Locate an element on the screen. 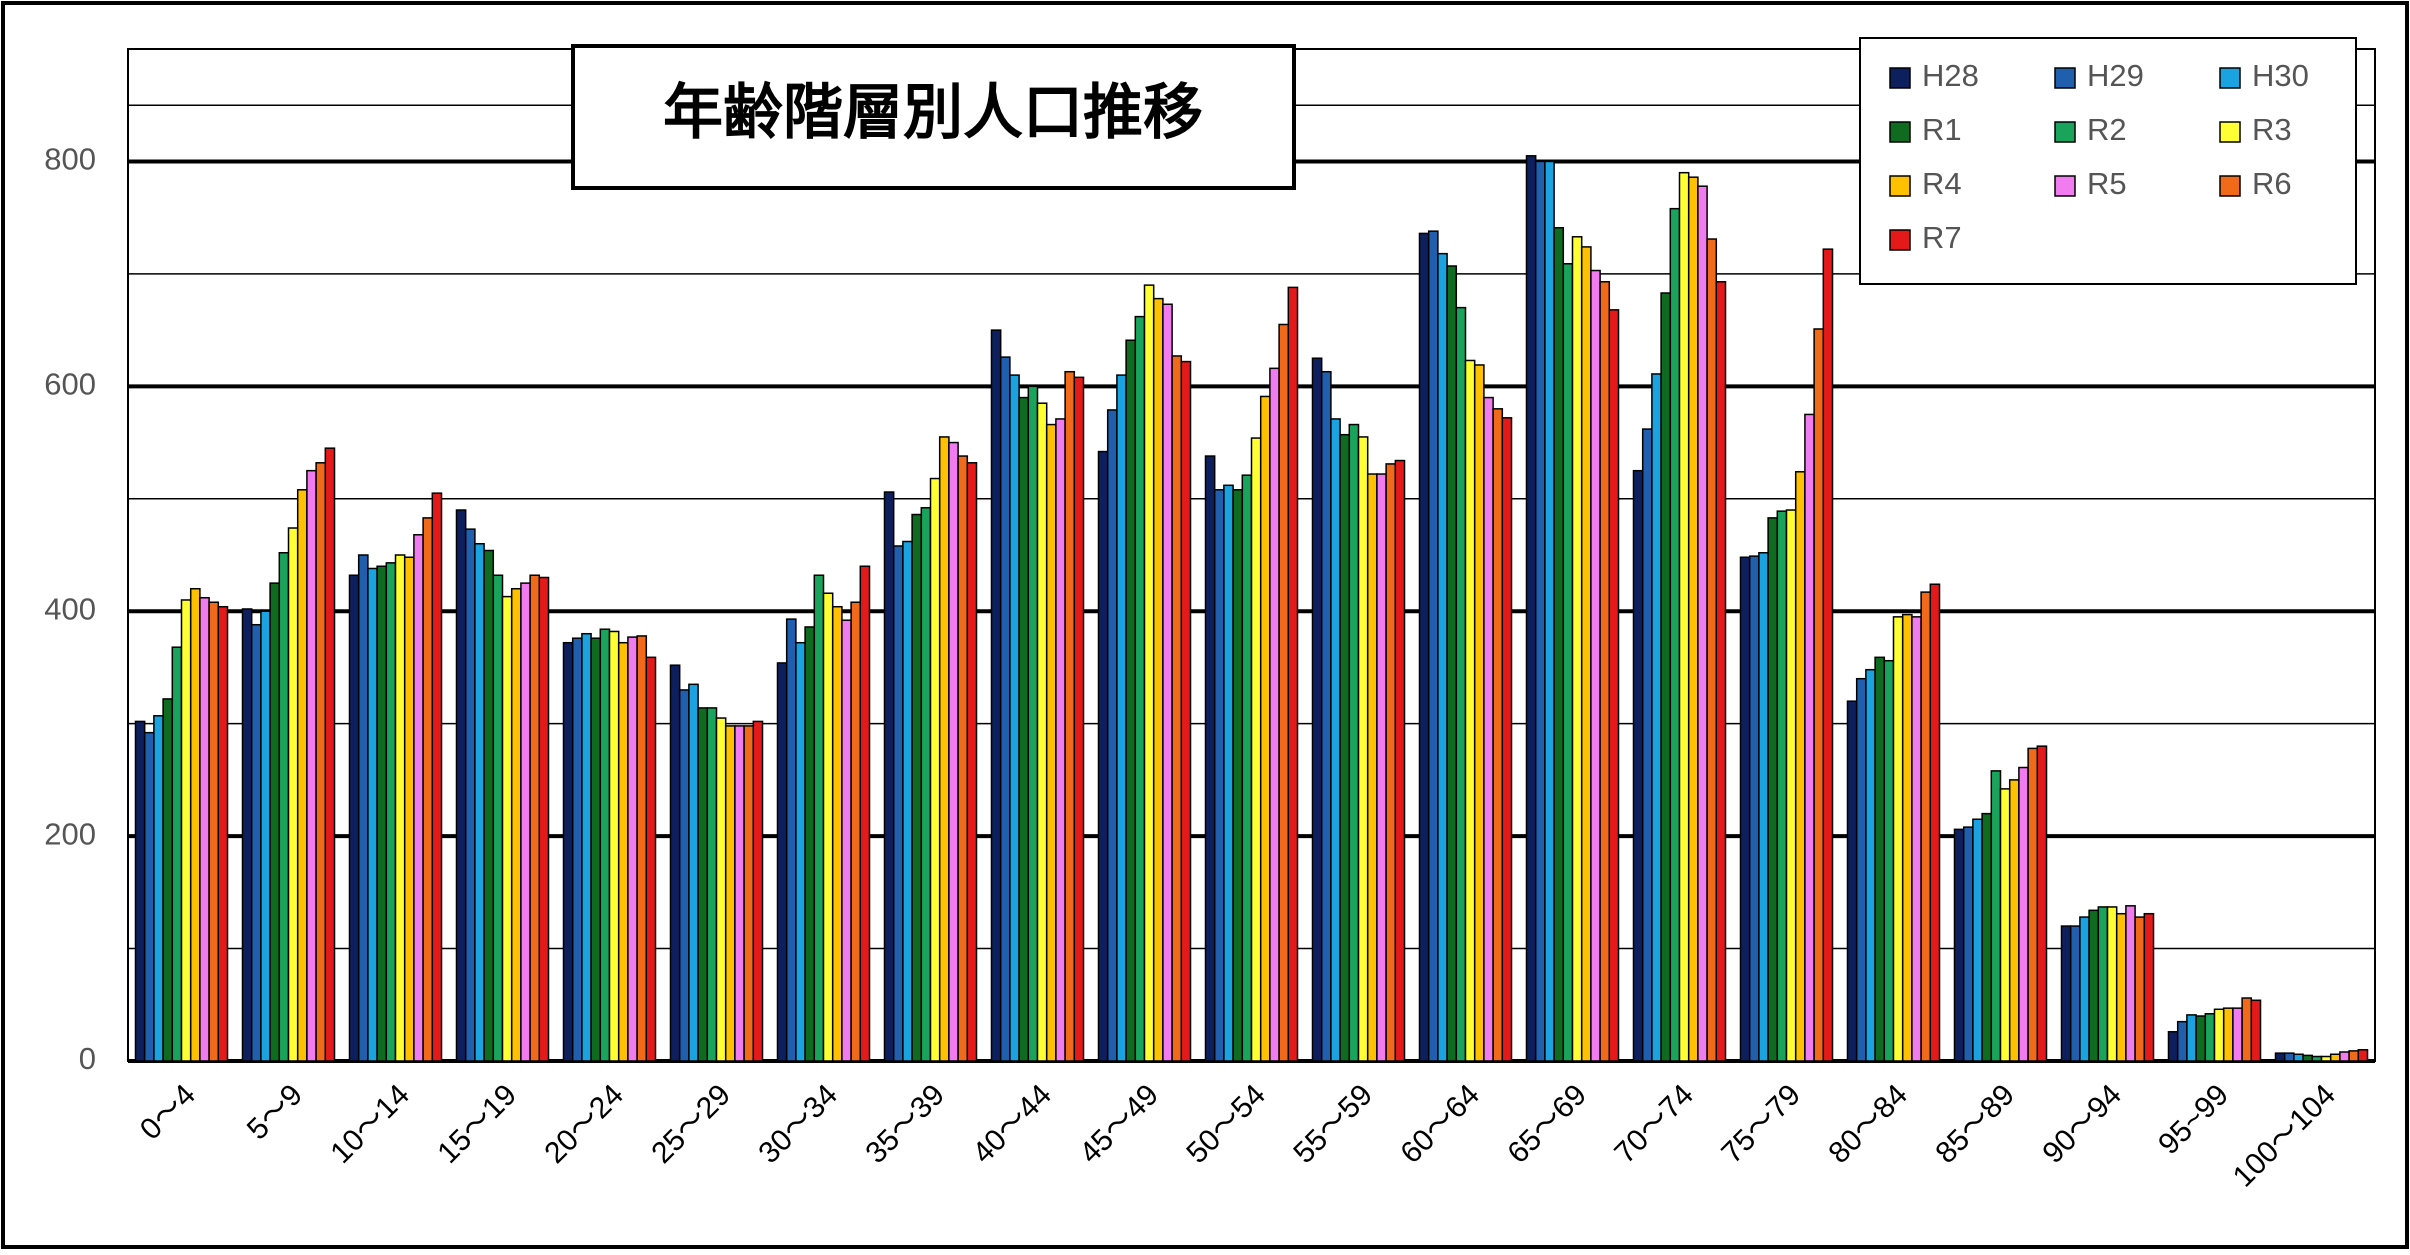  y-tick-label: 200 is located at coordinates (70, 833).